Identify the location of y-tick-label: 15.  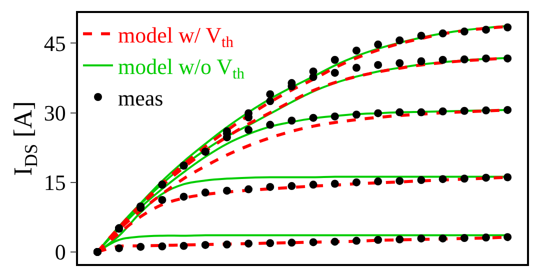
(55, 183).